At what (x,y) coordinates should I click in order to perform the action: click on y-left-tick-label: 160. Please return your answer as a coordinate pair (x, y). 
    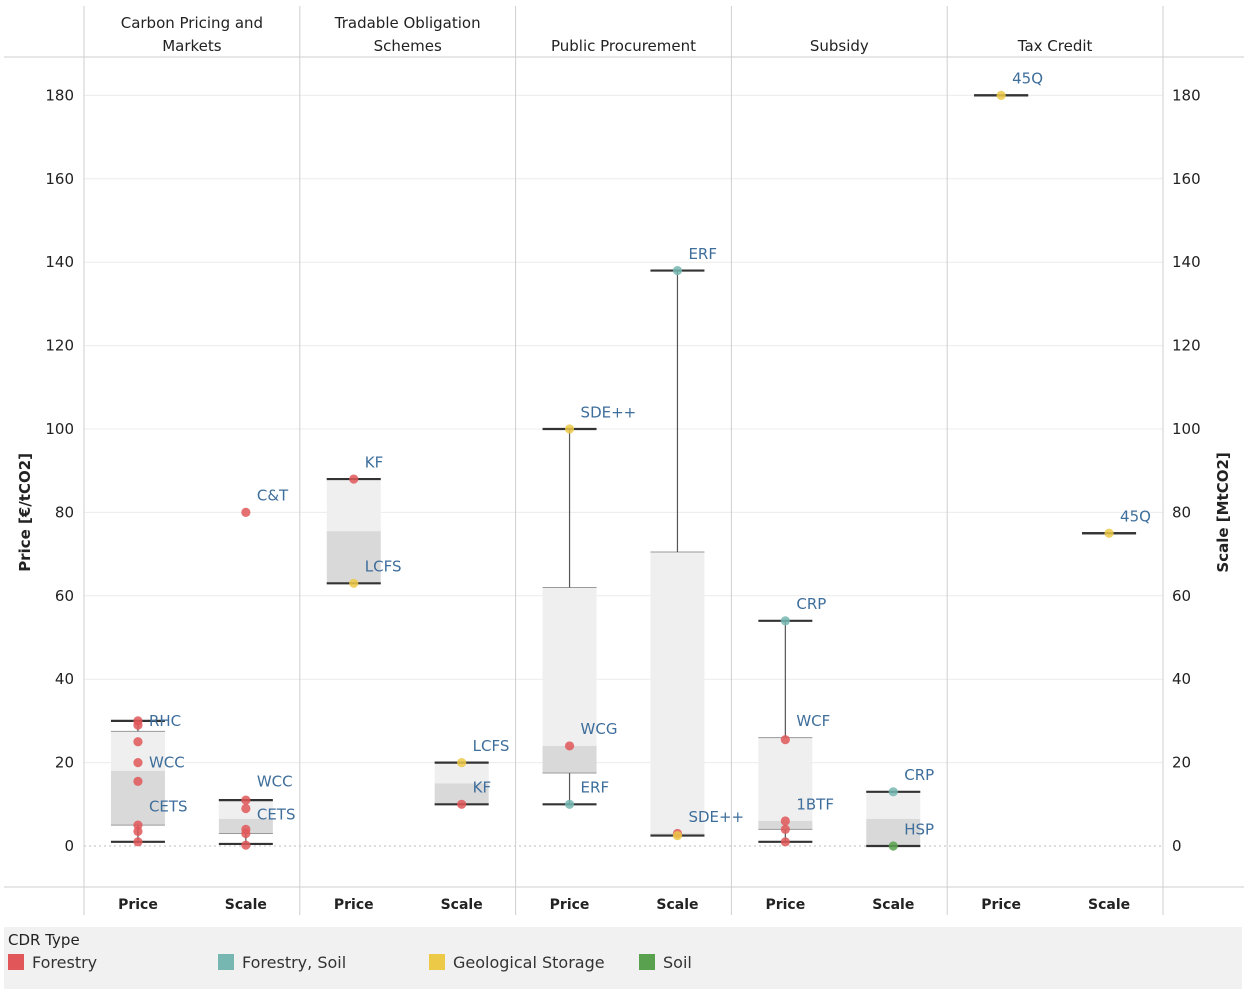
    Looking at the image, I should click on (59, 179).